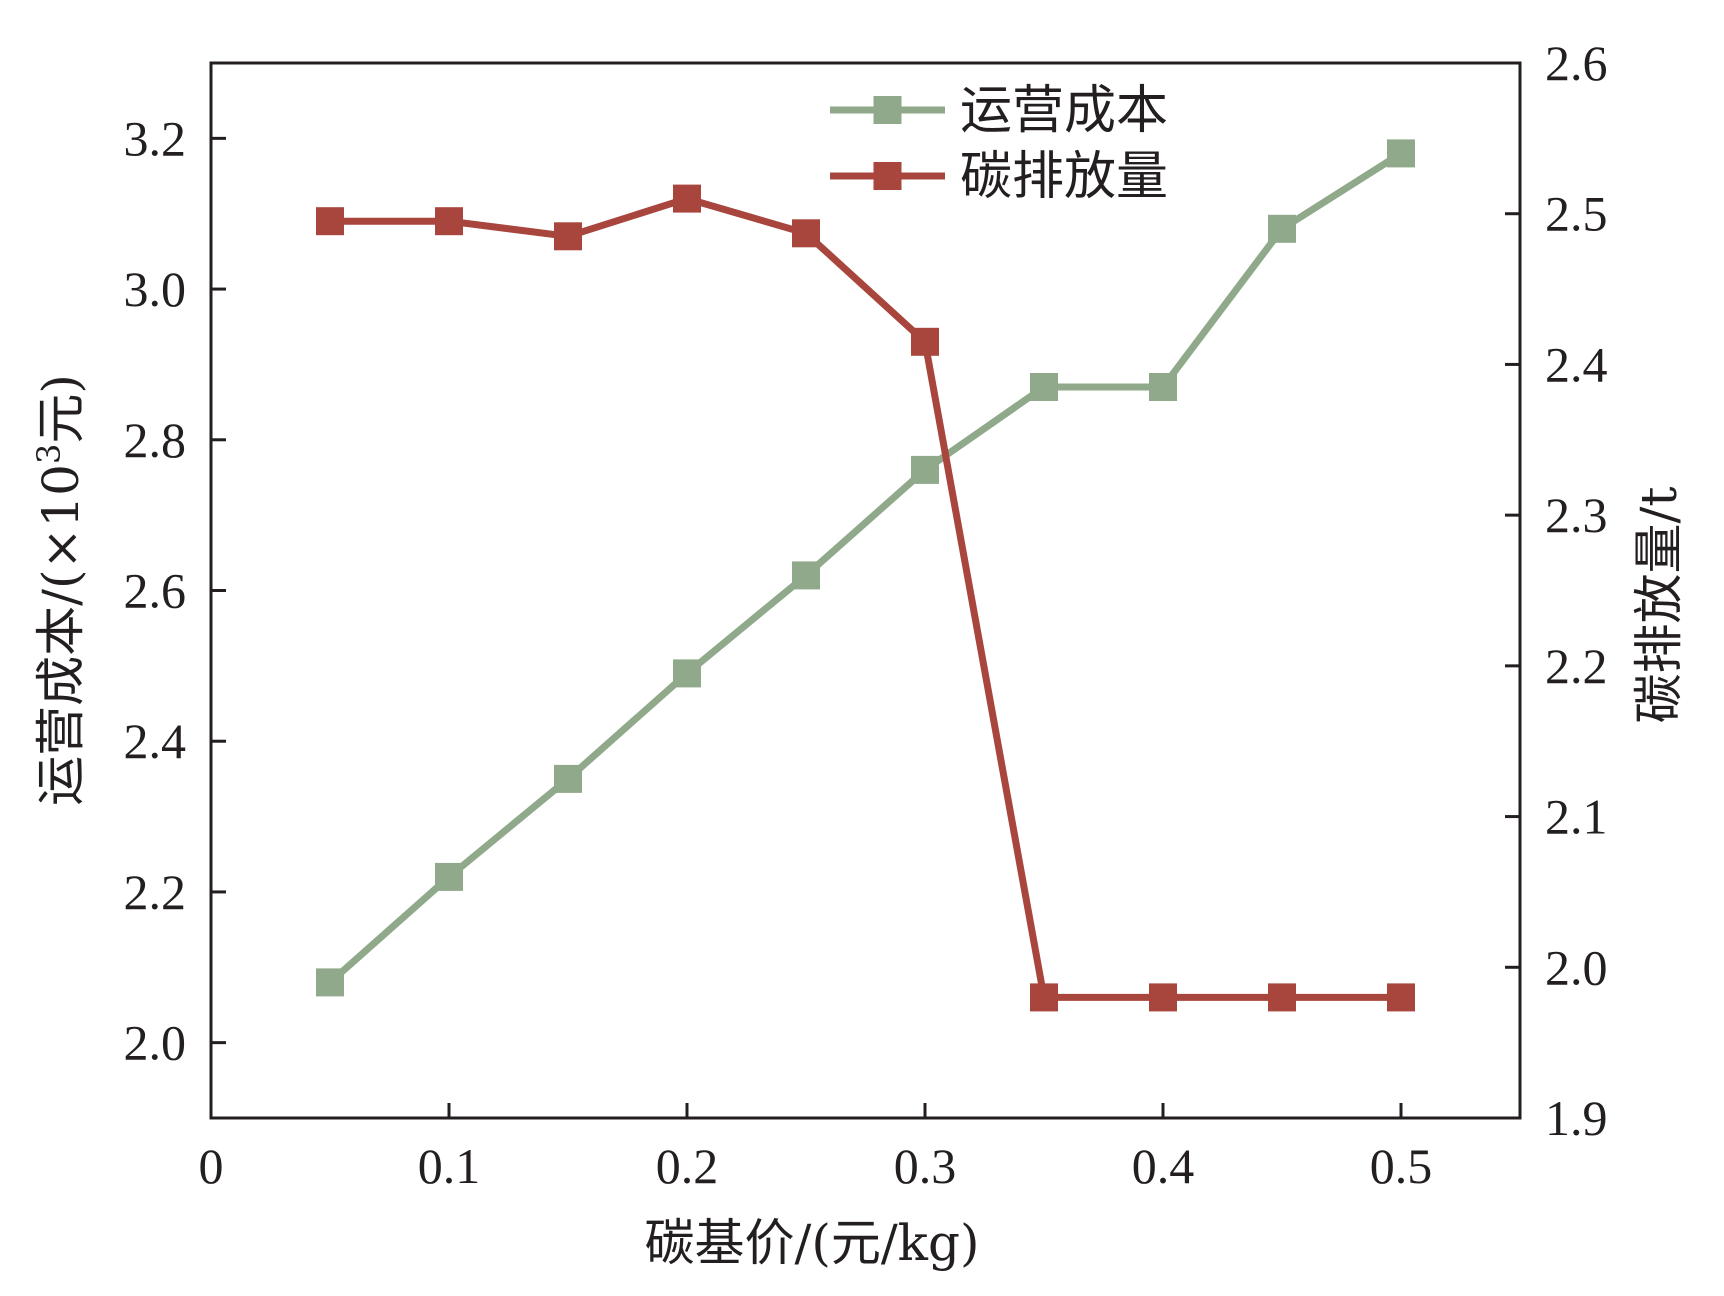  What do you see at coordinates (1659, 605) in the screenshot?
I see `y-right-axis-title: 碳排放量/t` at bounding box center [1659, 605].